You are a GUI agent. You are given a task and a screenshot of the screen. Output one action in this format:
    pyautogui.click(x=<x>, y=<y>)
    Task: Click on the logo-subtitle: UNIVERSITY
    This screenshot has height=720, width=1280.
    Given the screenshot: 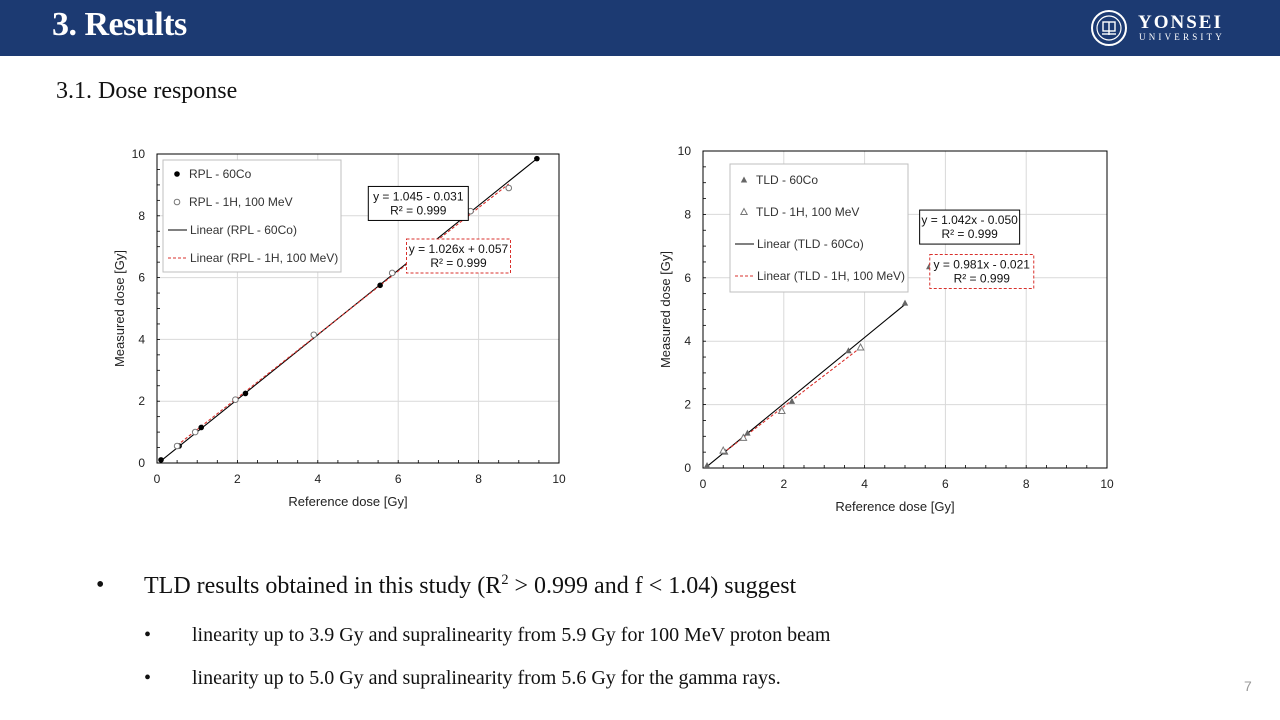 What is the action you would take?
    pyautogui.click(x=1182, y=37)
    